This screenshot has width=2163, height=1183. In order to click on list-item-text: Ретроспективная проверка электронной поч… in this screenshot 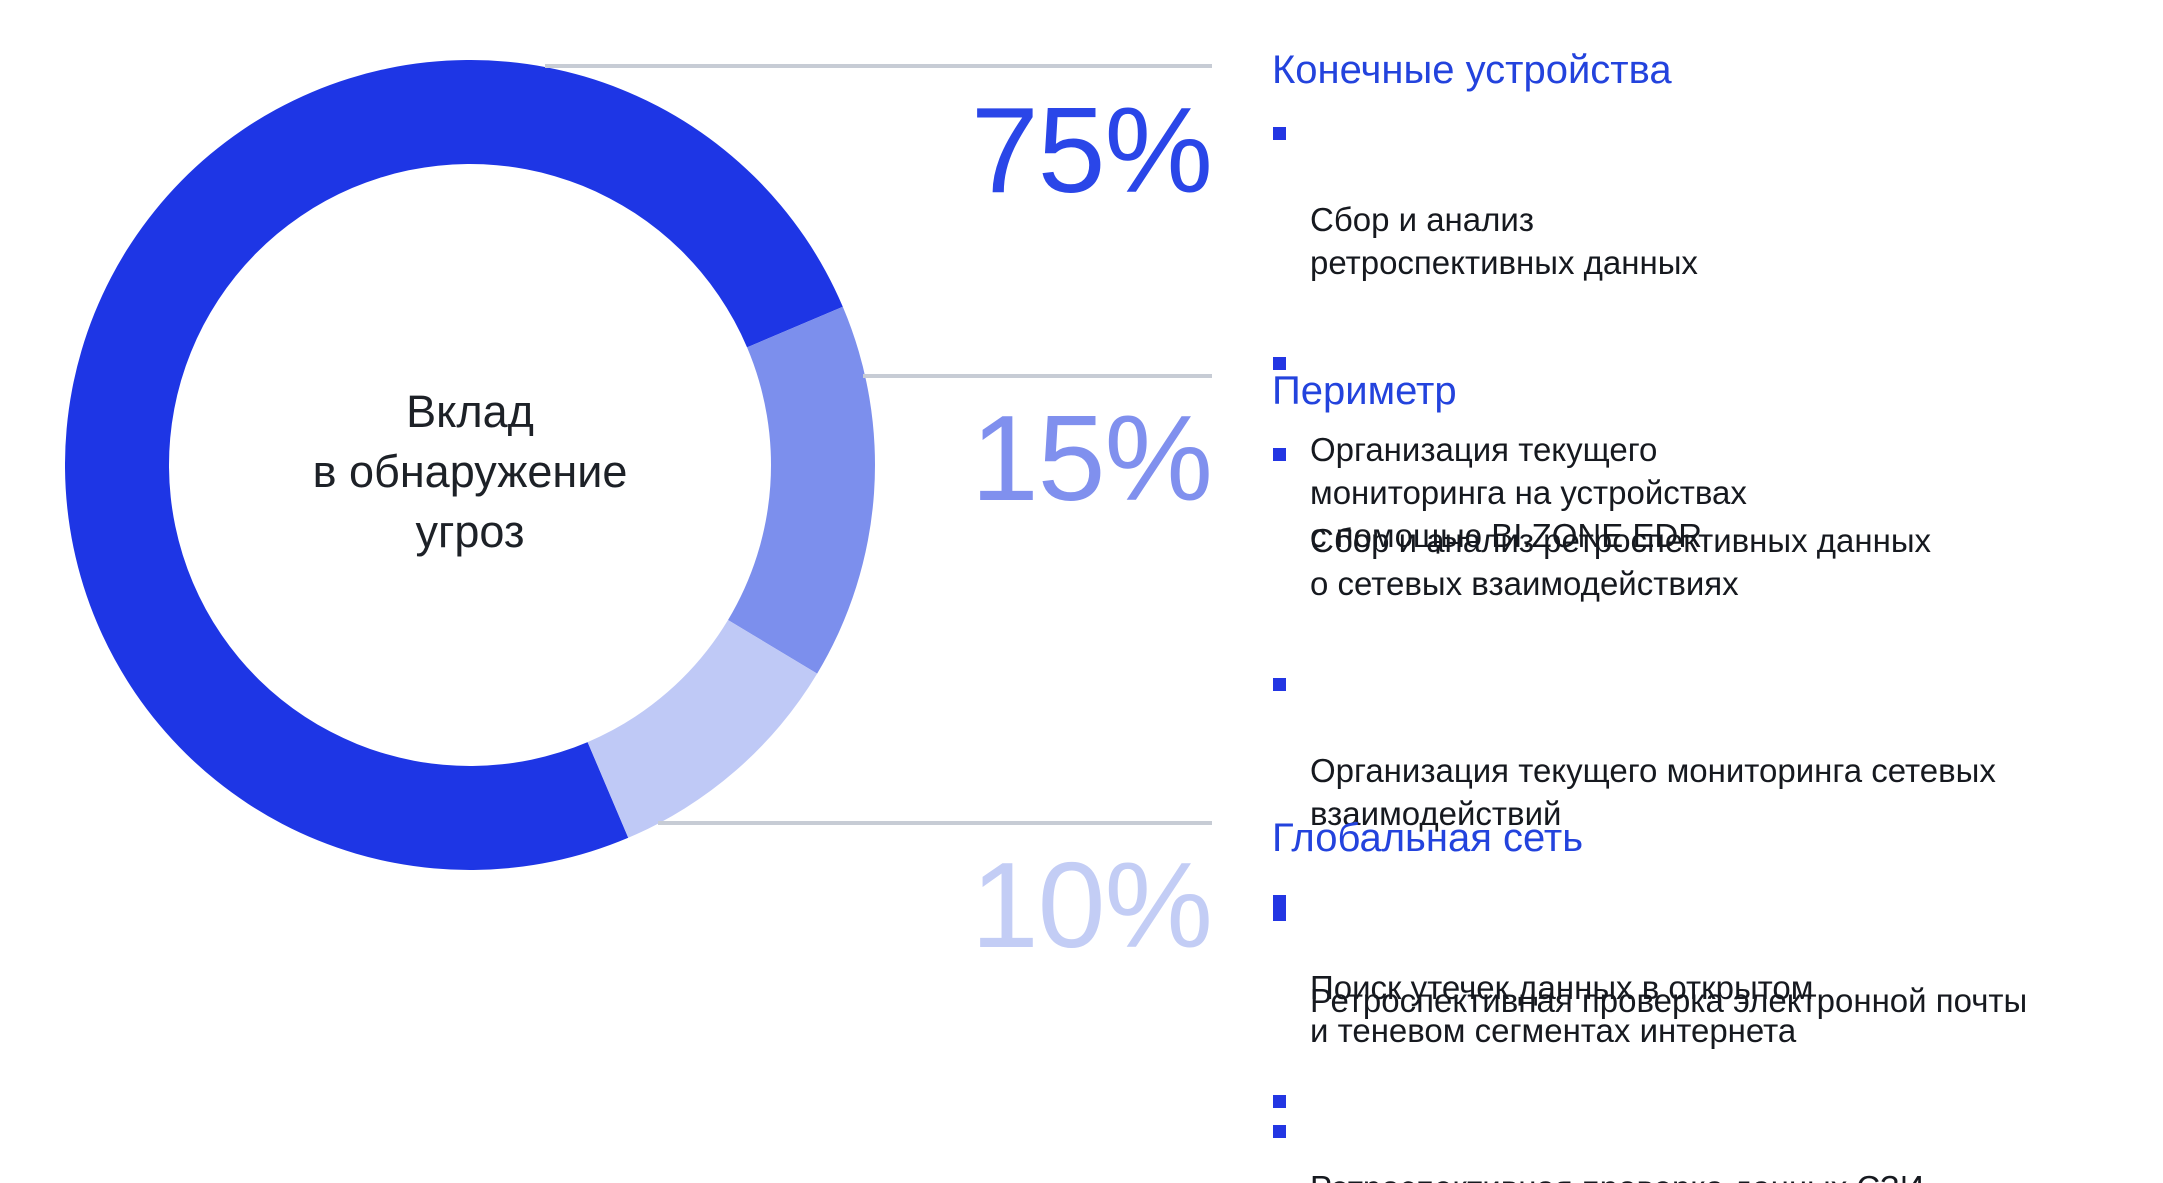, I will do `click(1669, 1000)`.